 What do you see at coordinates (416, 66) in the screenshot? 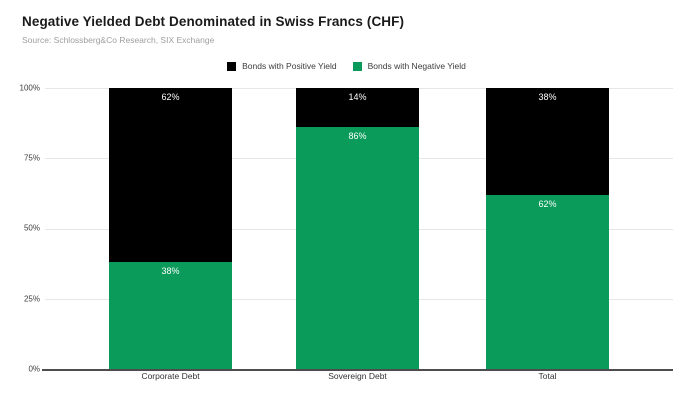
I see `legend-label-negative: Bonds with Negative Yield` at bounding box center [416, 66].